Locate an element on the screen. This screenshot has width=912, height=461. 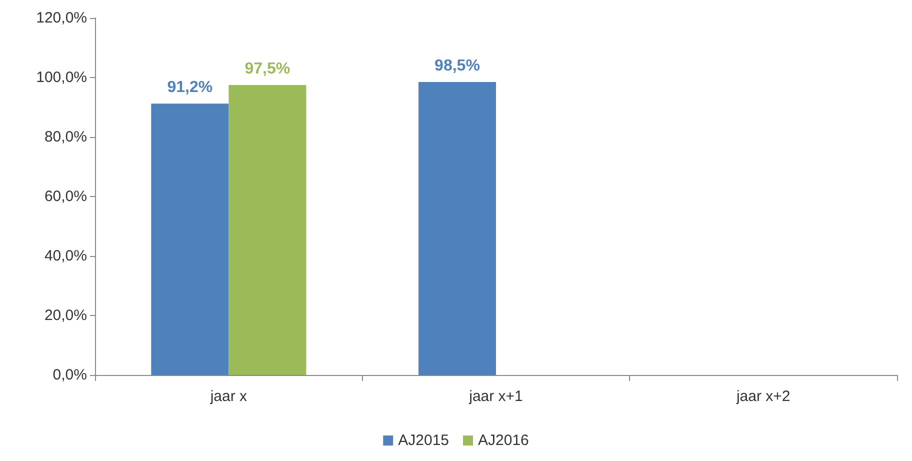
data-label: 91,2% is located at coordinates (190, 87).